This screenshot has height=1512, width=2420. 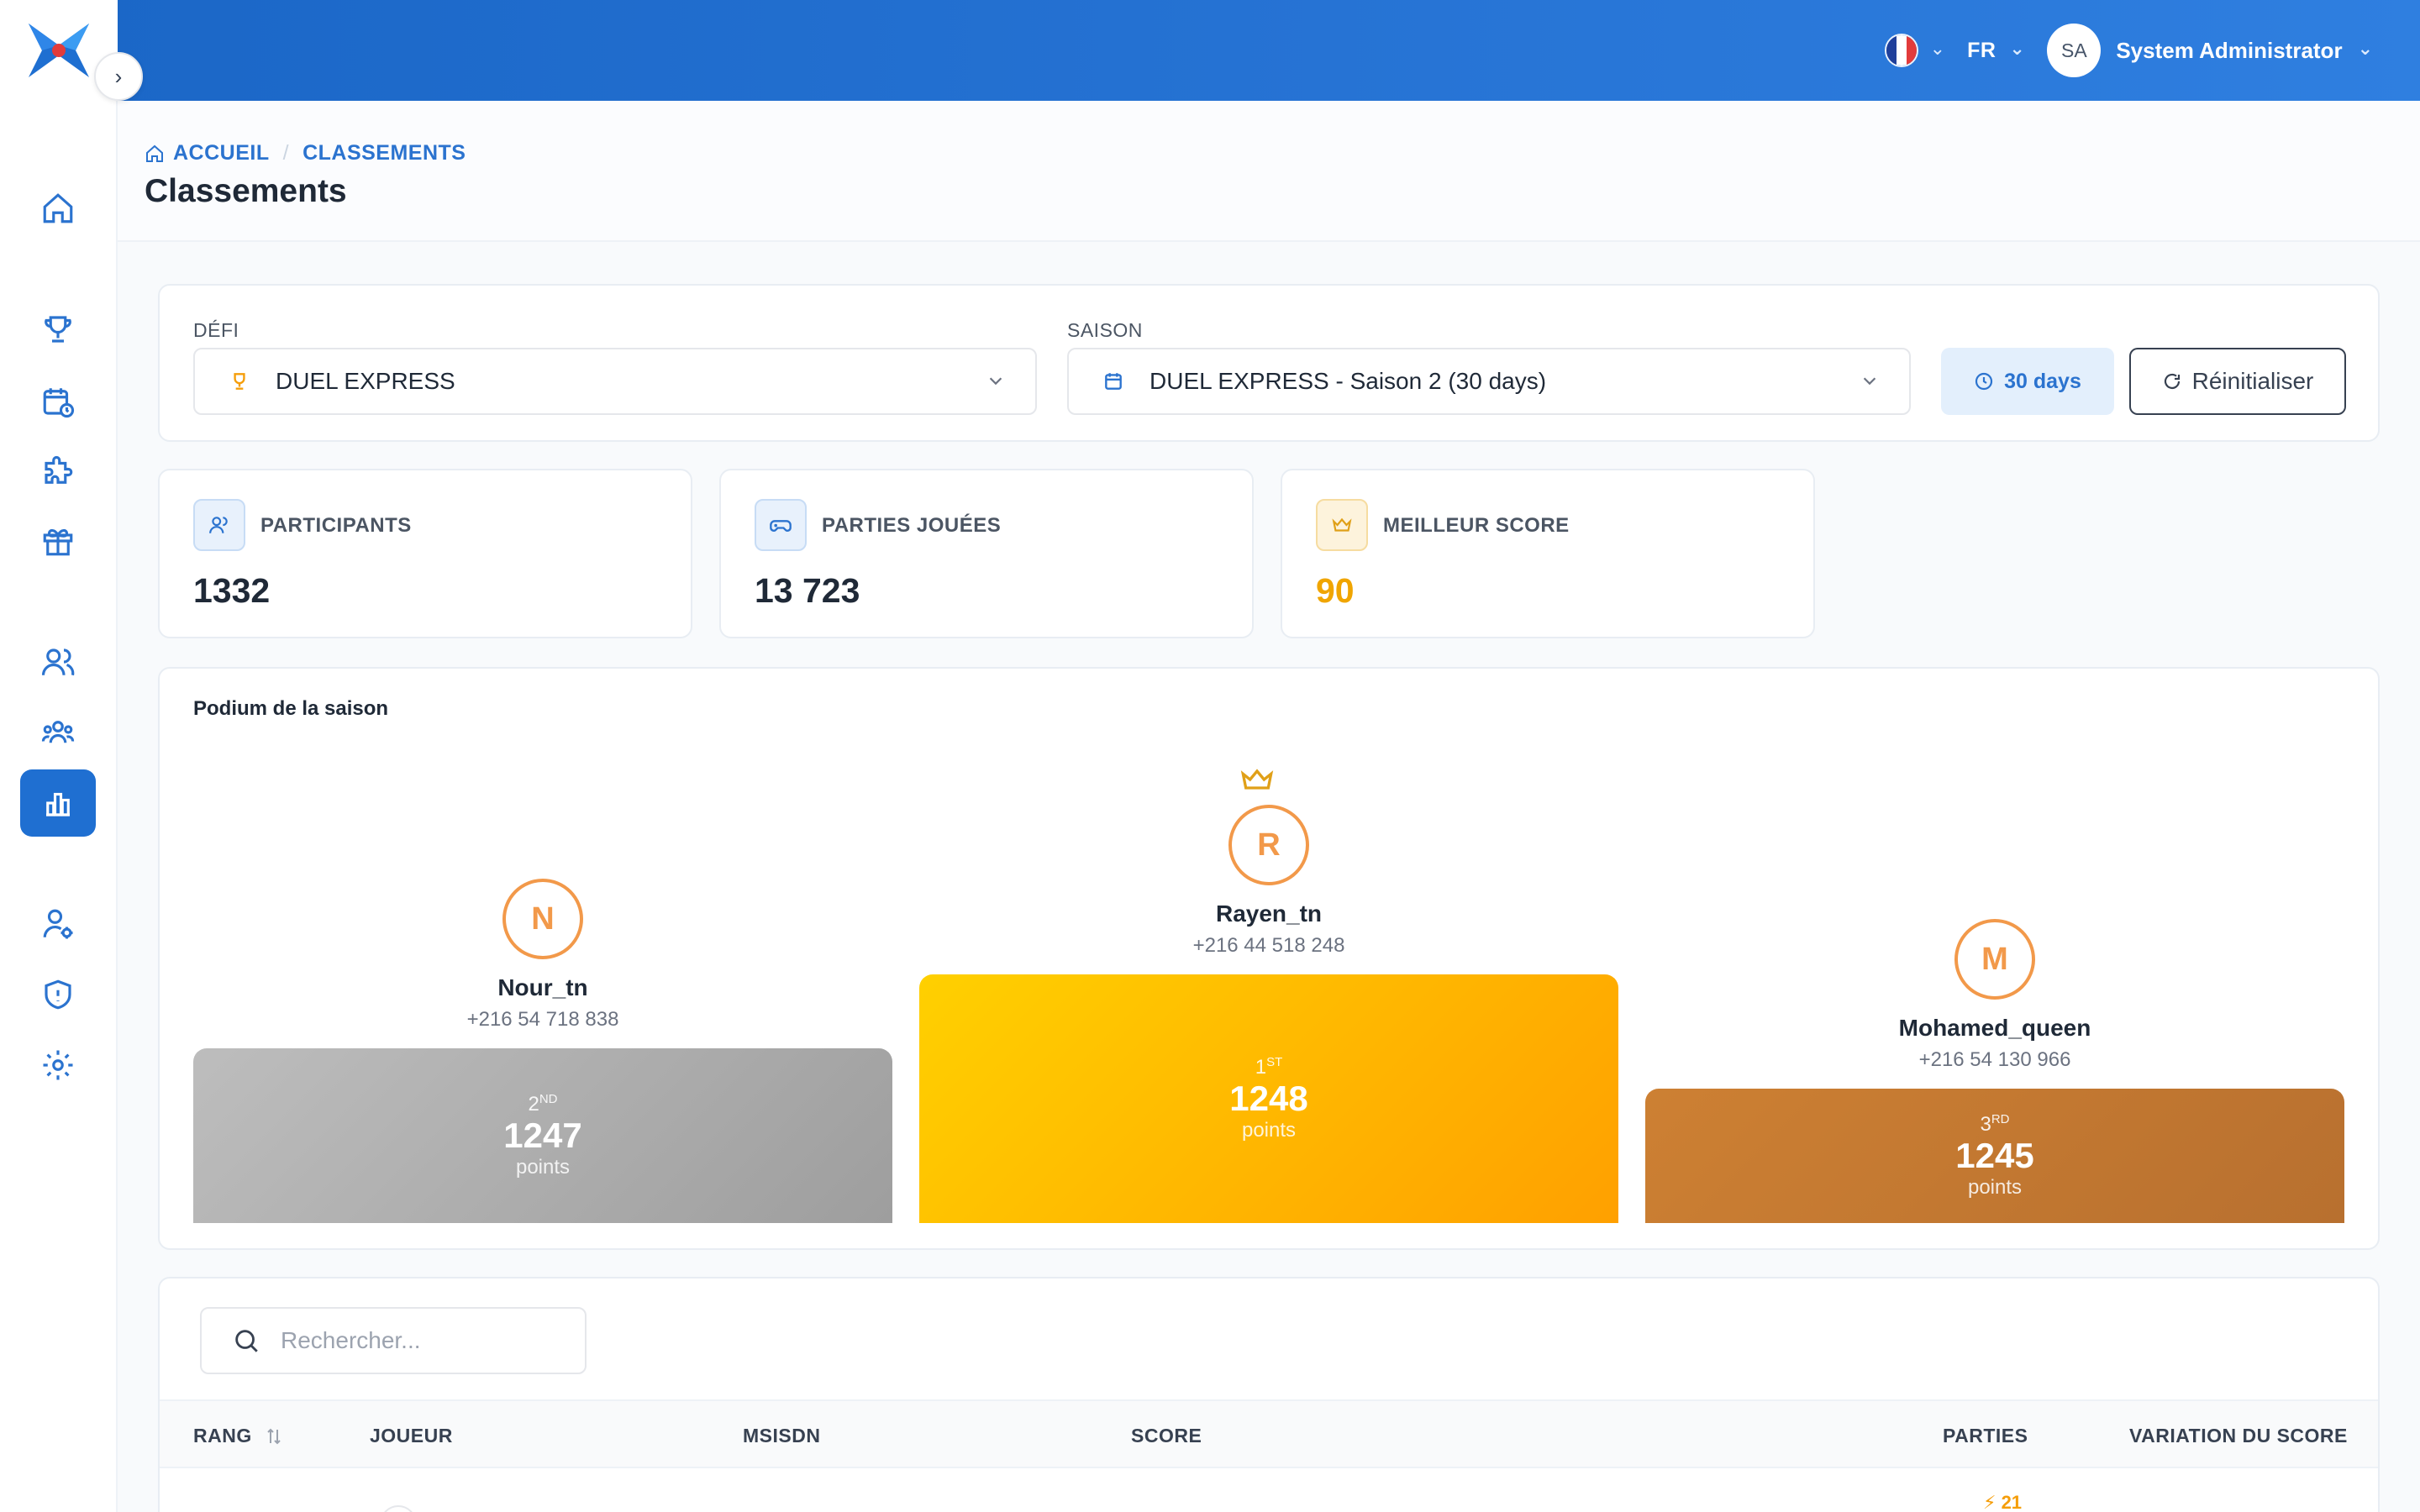 I want to click on user-group-icon, so click(x=58, y=732).